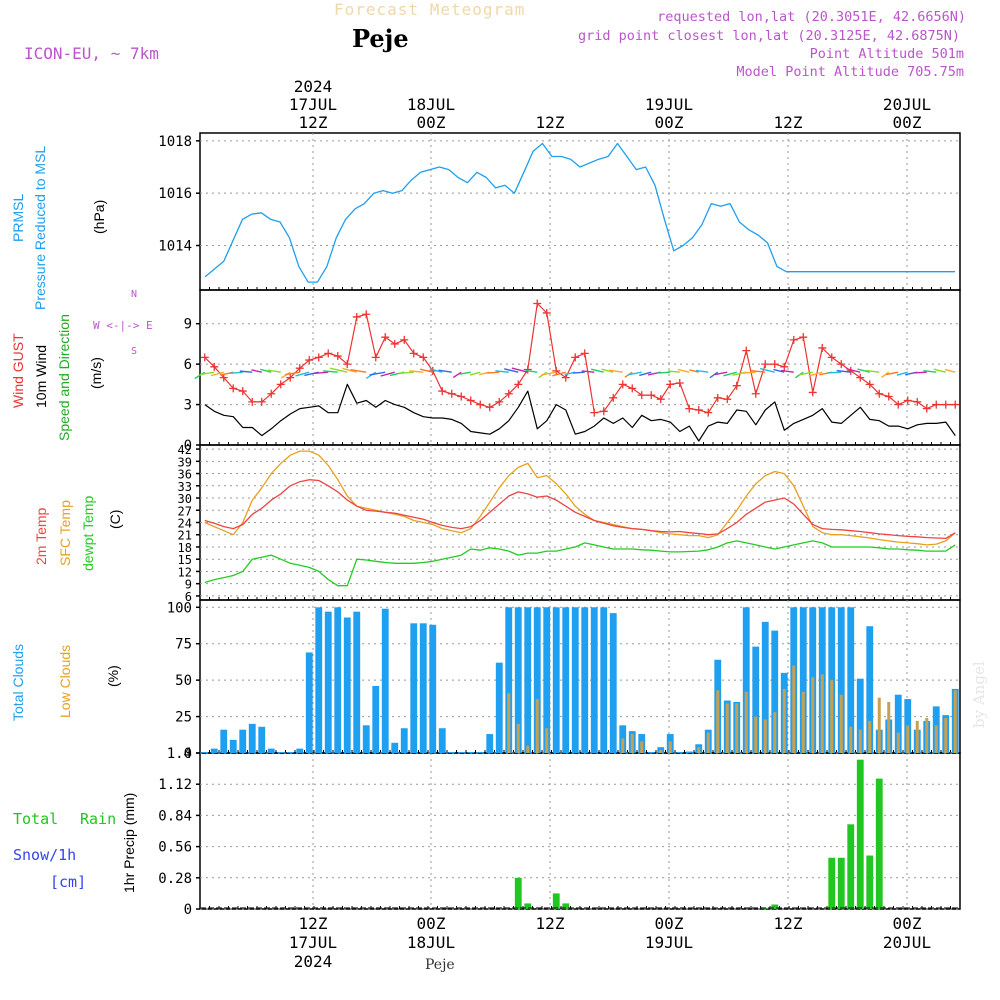  What do you see at coordinates (41, 376) in the screenshot?
I see `wind-label: 10m Wind` at bounding box center [41, 376].